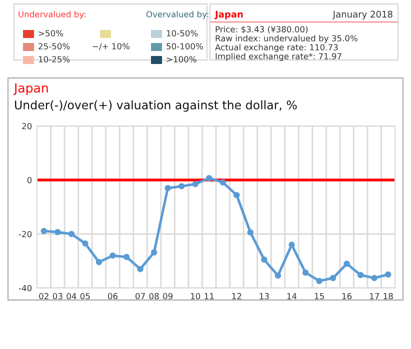 This screenshot has height=349, width=411. Describe the element at coordinates (71, 296) in the screenshot. I see `x-tick-label: 04` at that location.